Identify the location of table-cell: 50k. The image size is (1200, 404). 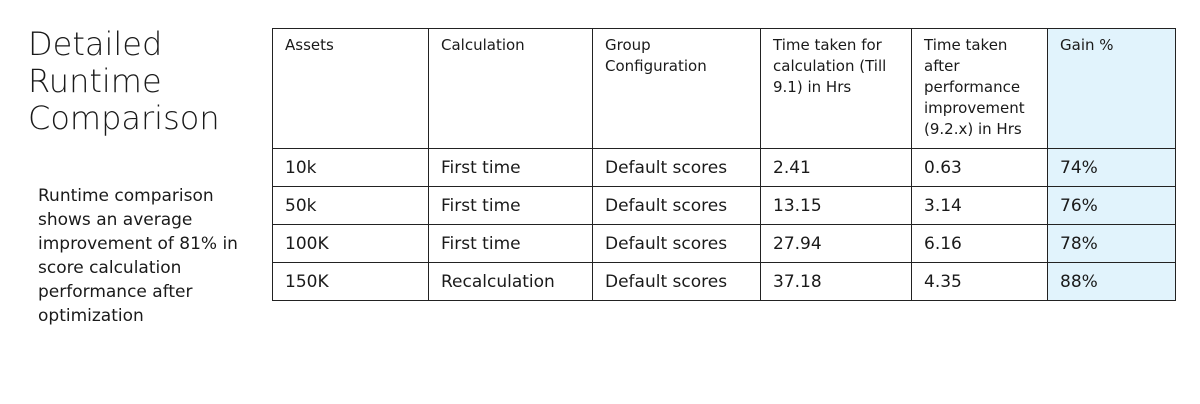
(350, 205).